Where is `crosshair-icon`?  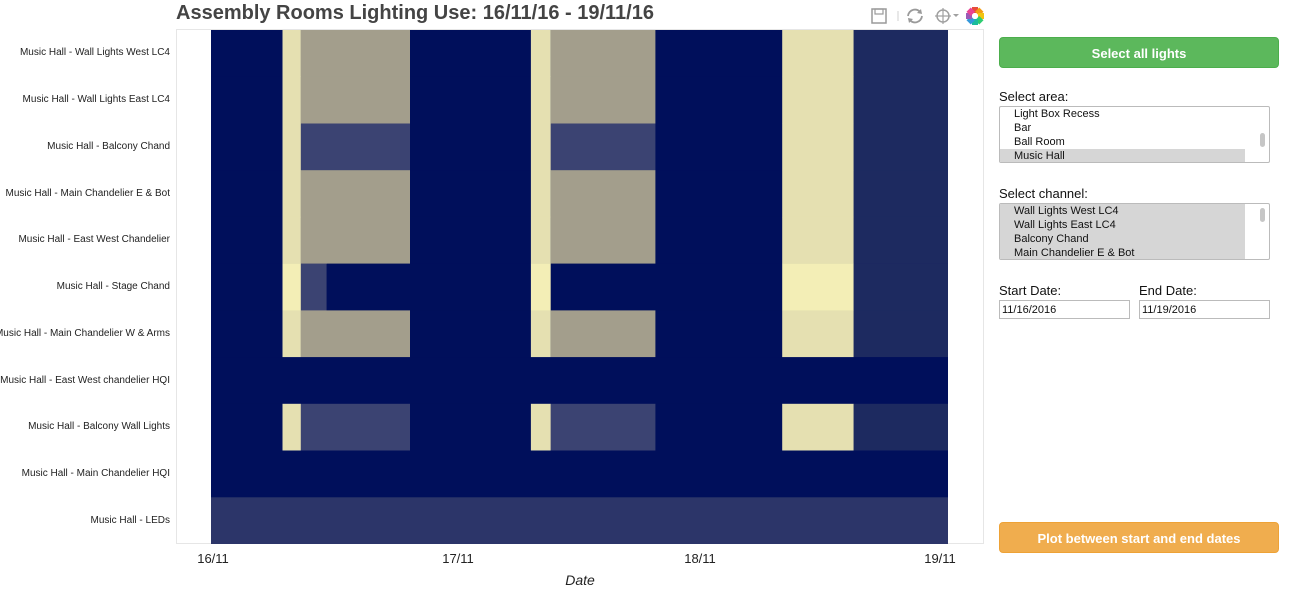
crosshair-icon is located at coordinates (947, 16).